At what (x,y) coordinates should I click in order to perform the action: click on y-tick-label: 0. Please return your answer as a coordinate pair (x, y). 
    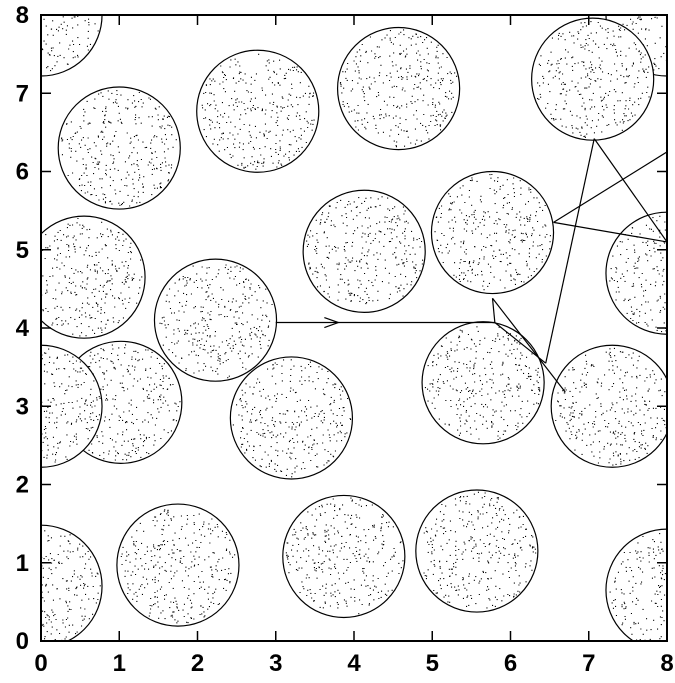
    Looking at the image, I should click on (22, 641).